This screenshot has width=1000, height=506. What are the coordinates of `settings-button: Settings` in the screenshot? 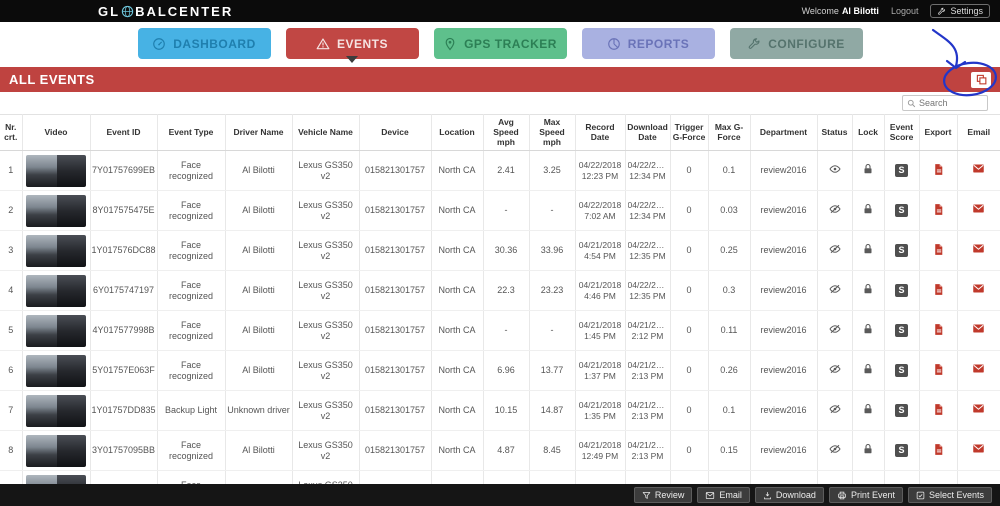 It's located at (960, 11).